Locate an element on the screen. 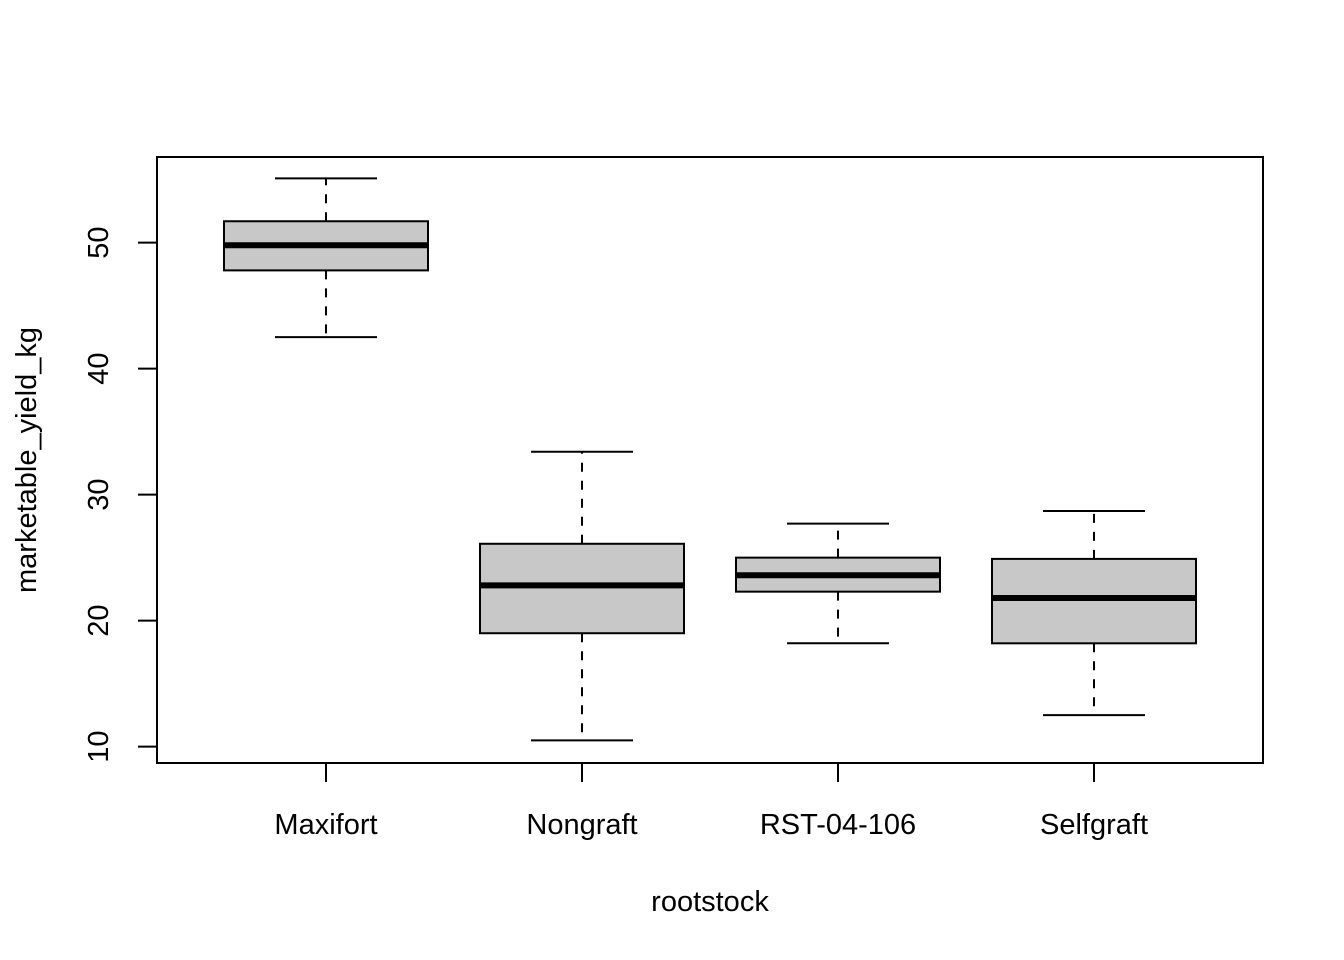 This screenshot has height=960, width=1344. y-tick-label: 50 is located at coordinates (99, 243).